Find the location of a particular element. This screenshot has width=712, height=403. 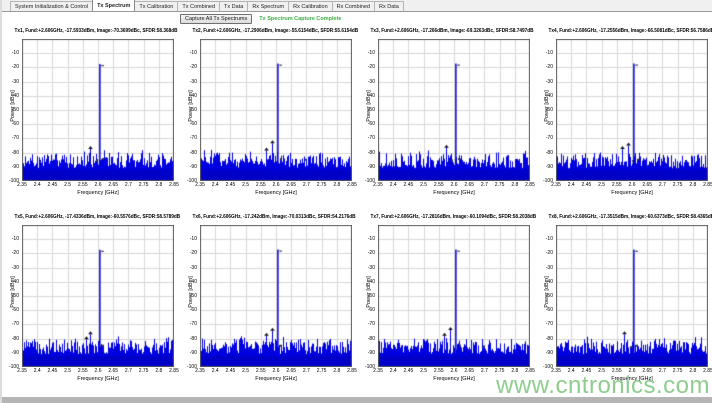

tab-system-initialization-control: System Initialization & Control is located at coordinates (52, 6).